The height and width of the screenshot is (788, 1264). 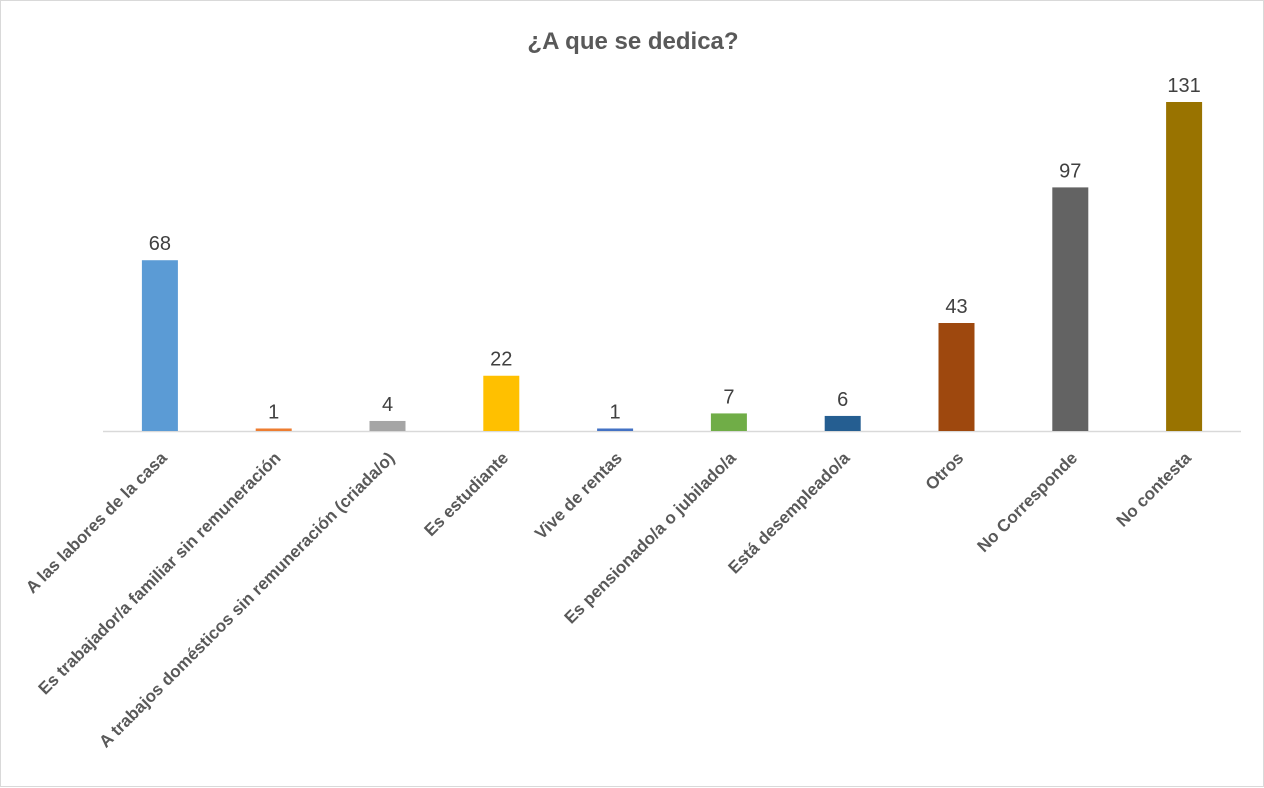 What do you see at coordinates (160, 244) in the screenshot?
I see `value-label-0: 68` at bounding box center [160, 244].